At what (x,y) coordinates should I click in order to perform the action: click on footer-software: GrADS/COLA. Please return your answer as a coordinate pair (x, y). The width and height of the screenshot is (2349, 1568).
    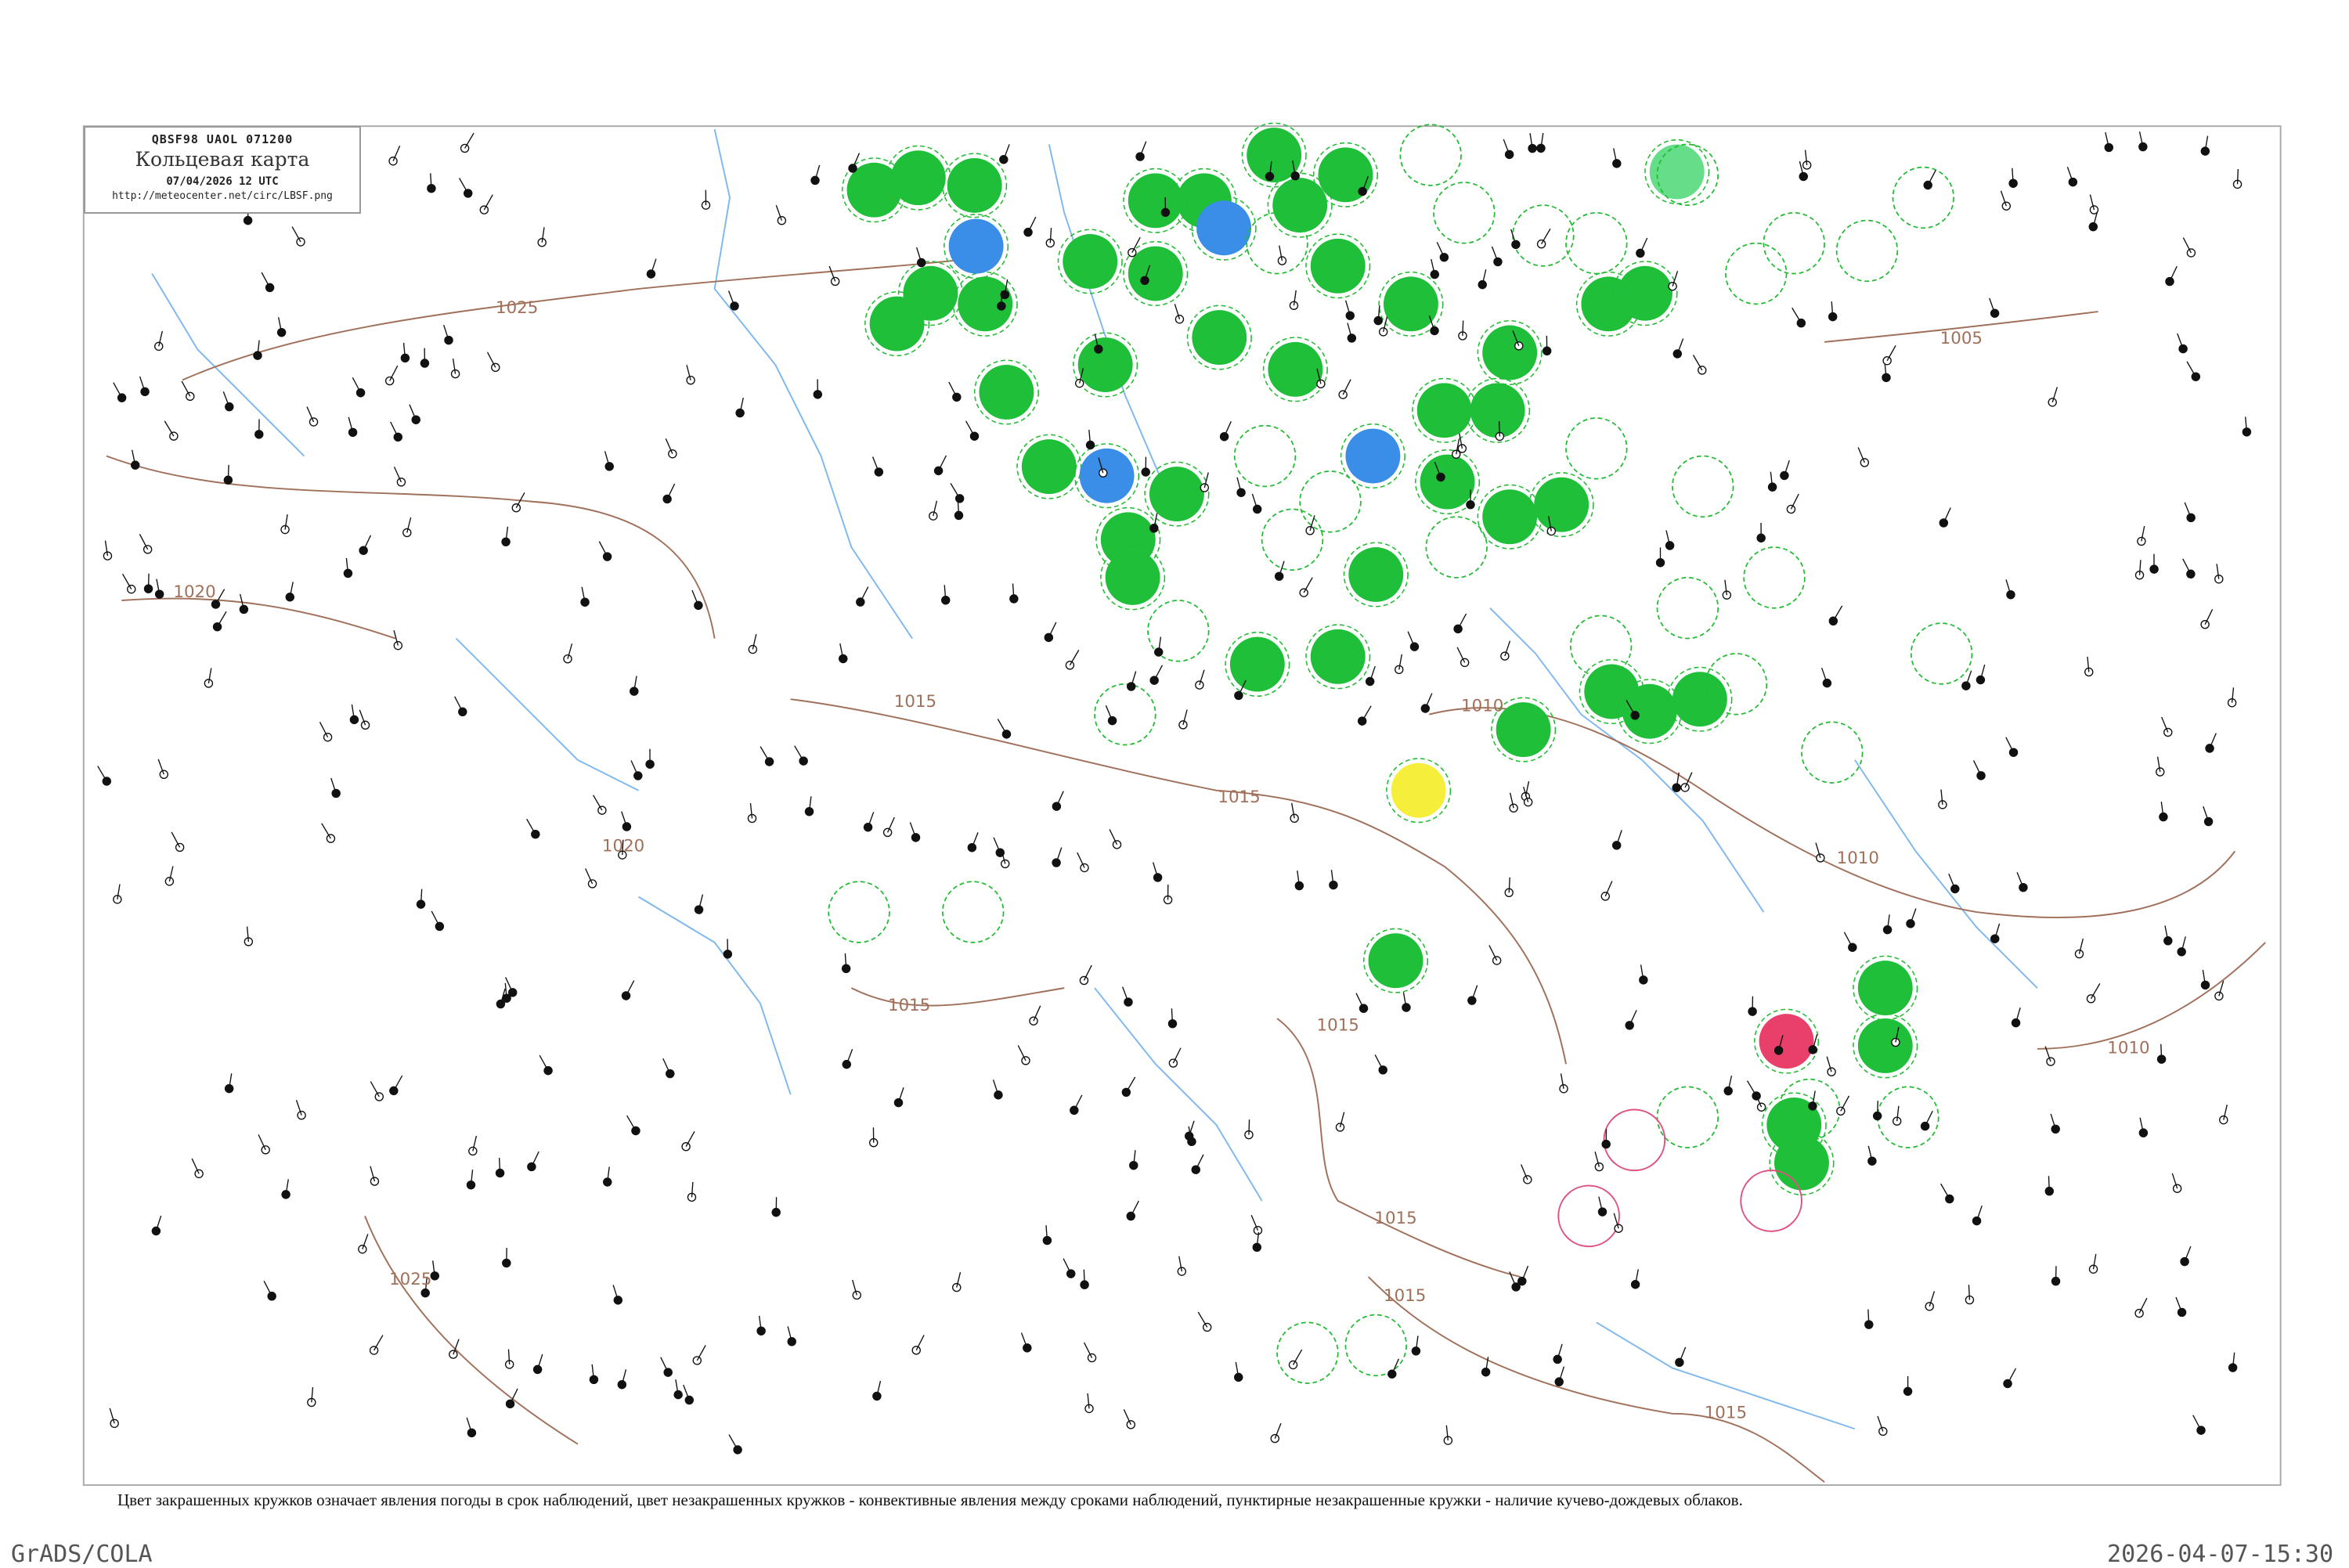
    Looking at the image, I should click on (82, 1554).